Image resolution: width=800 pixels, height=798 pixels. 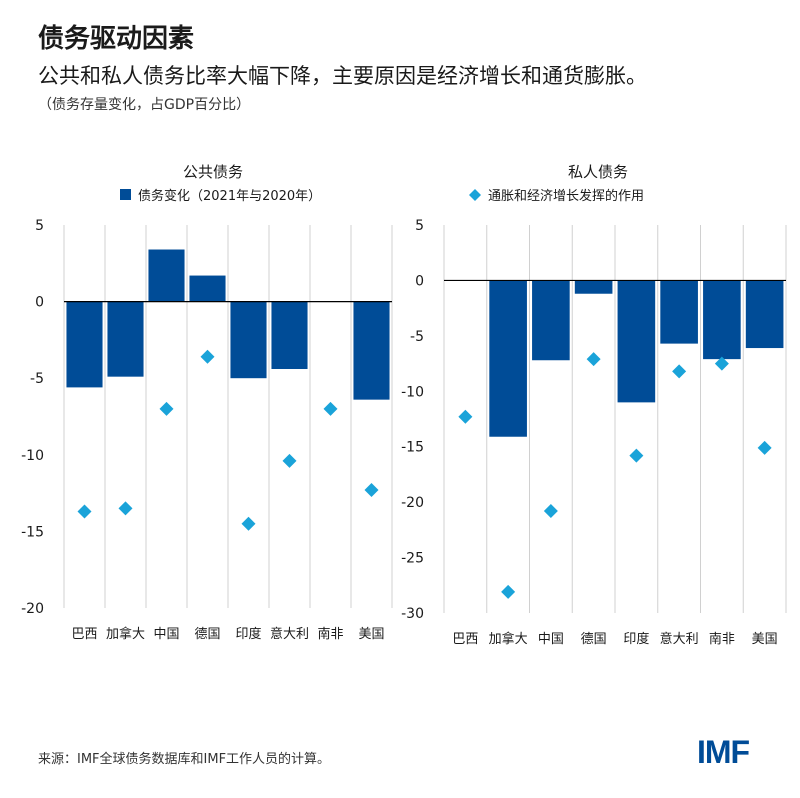 What do you see at coordinates (412, 503) in the screenshot?
I see `private-y-tick-label: -20` at bounding box center [412, 503].